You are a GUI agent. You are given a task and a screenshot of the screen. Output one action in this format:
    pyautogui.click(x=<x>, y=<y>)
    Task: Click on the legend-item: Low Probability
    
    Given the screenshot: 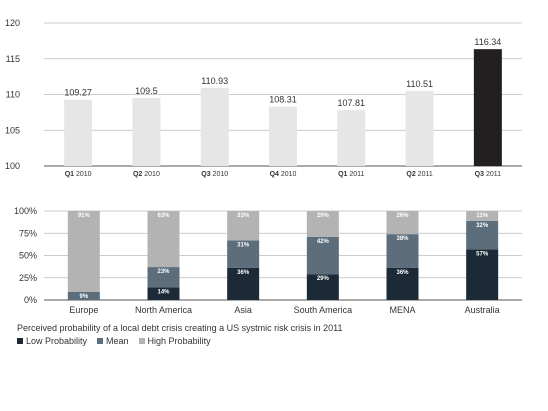 What is the action you would take?
    pyautogui.click(x=52, y=341)
    